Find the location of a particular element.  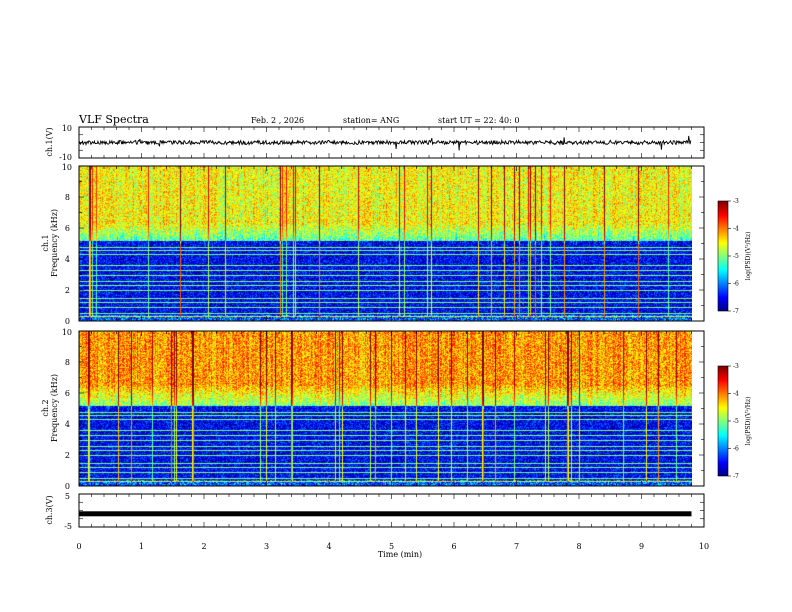

ch1-colorbar-image-wrap is located at coordinates (723, 256).